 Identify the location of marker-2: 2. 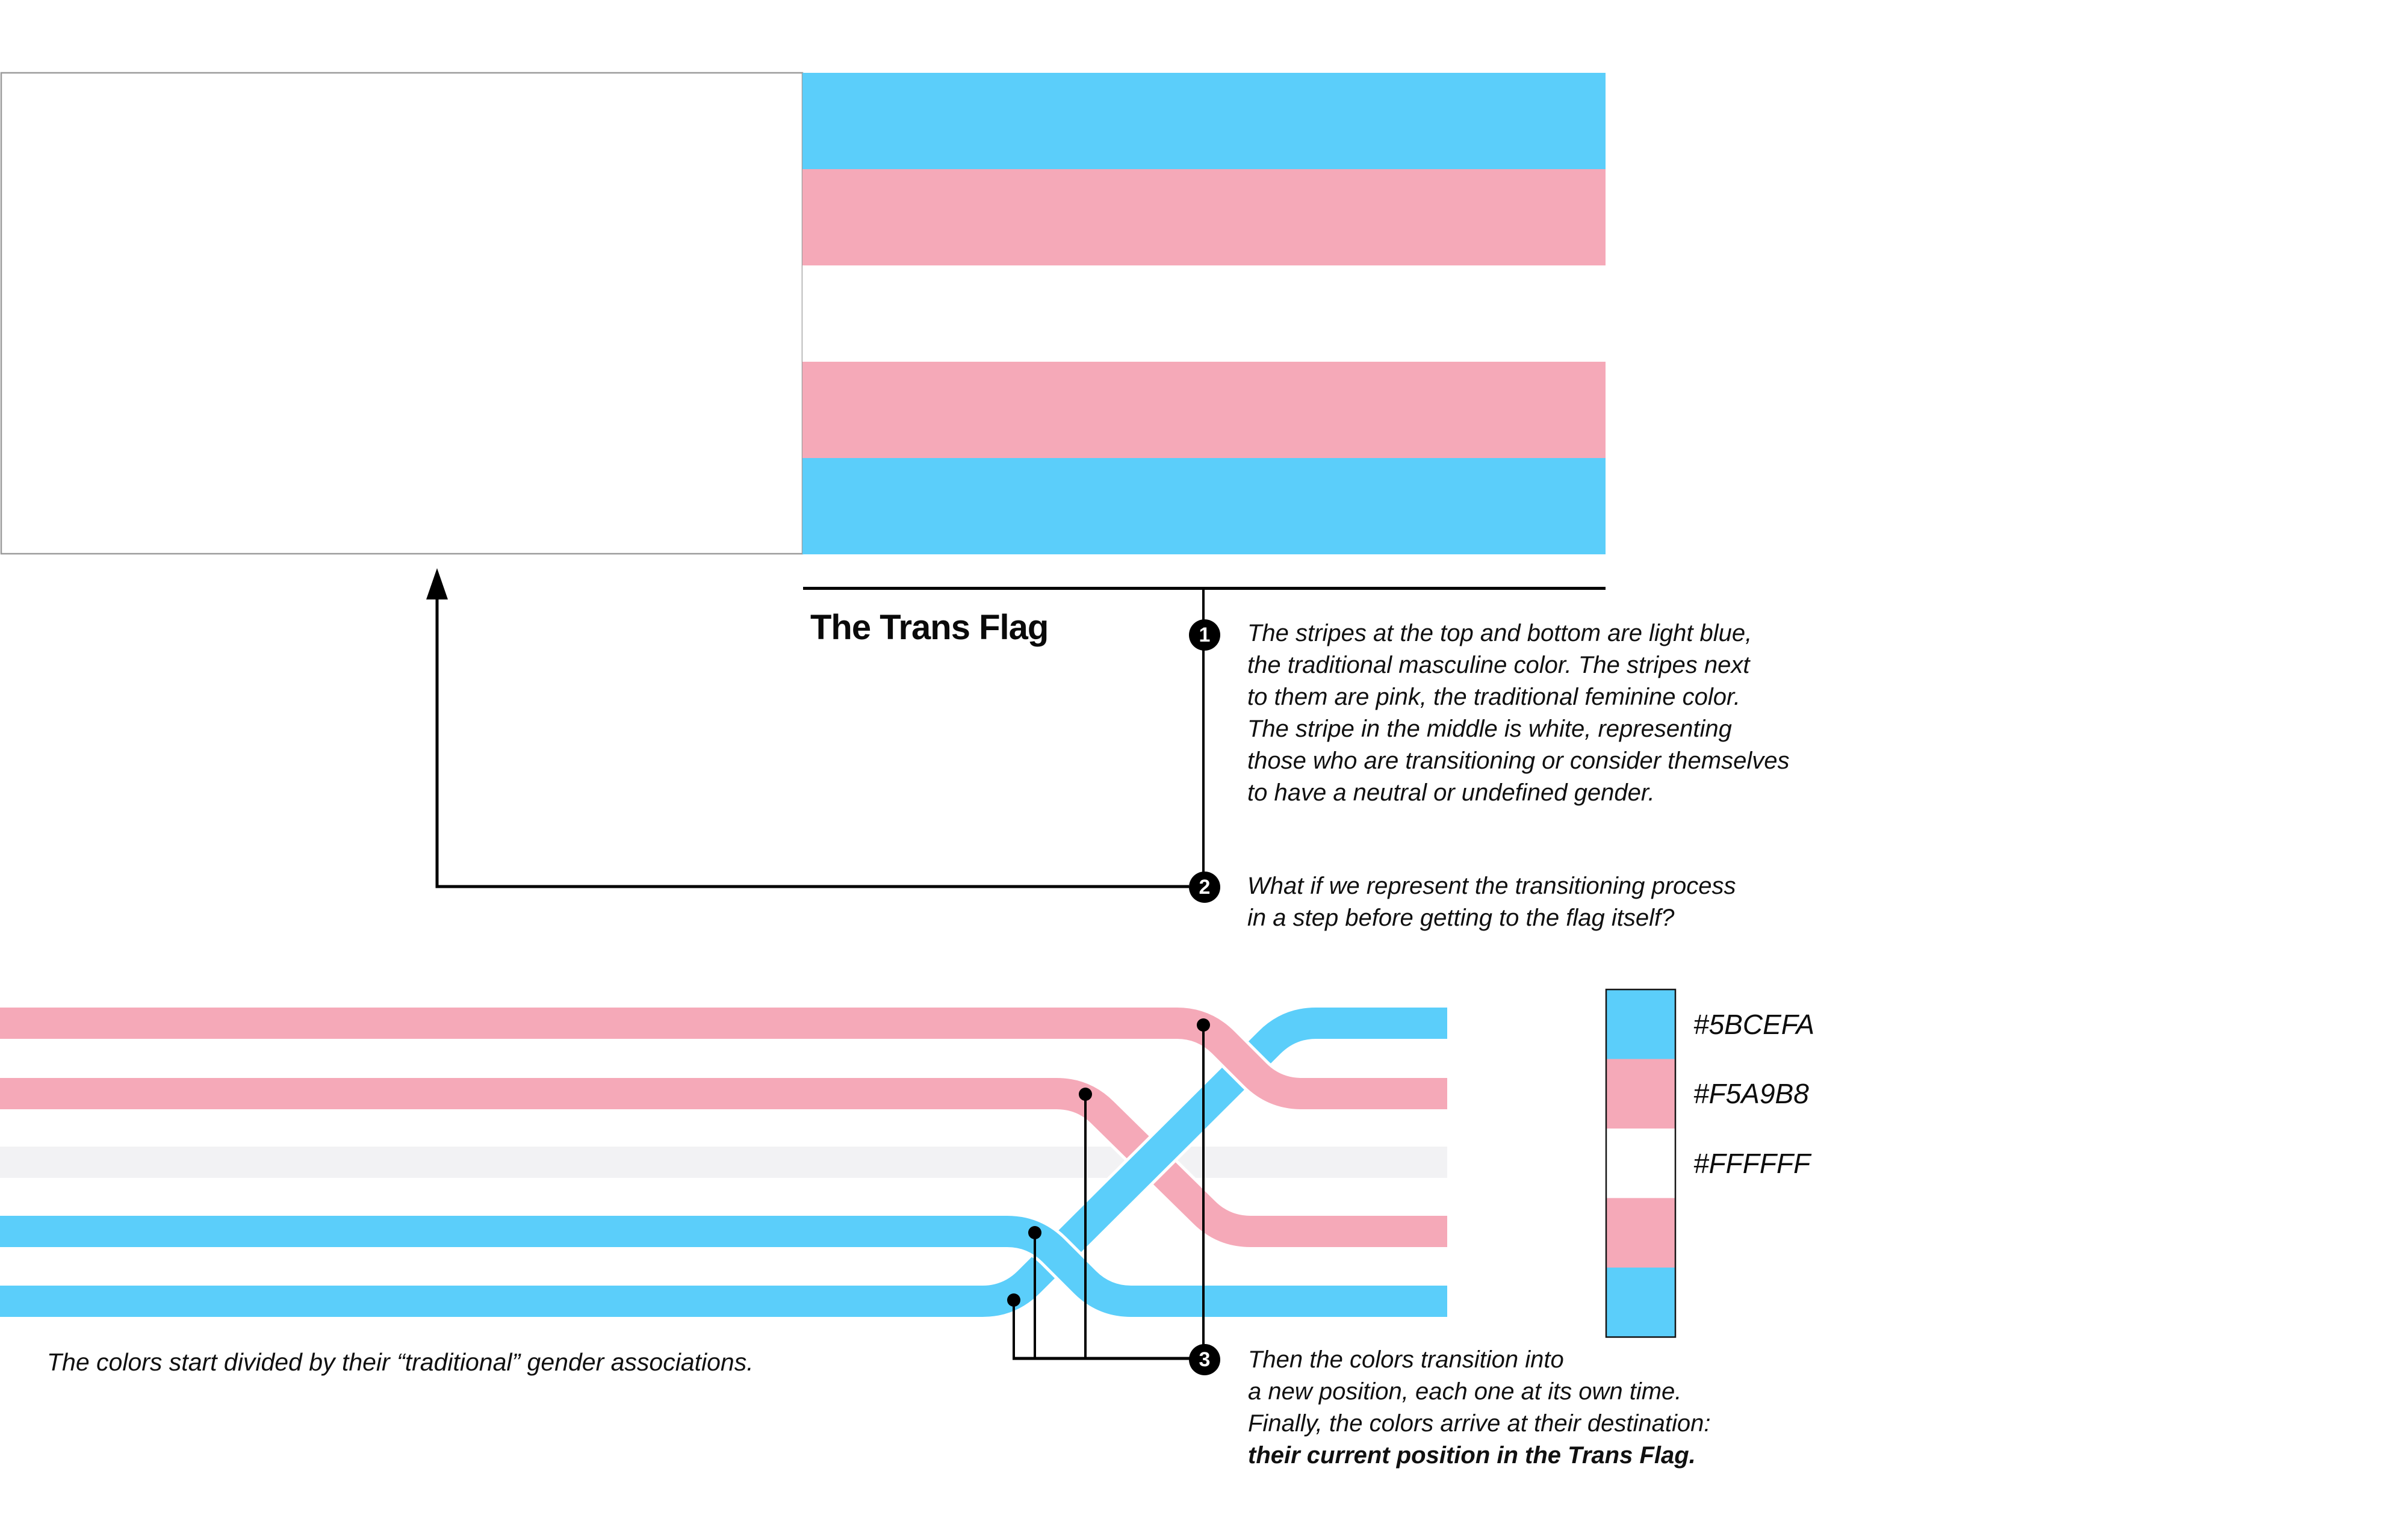
(1204, 887).